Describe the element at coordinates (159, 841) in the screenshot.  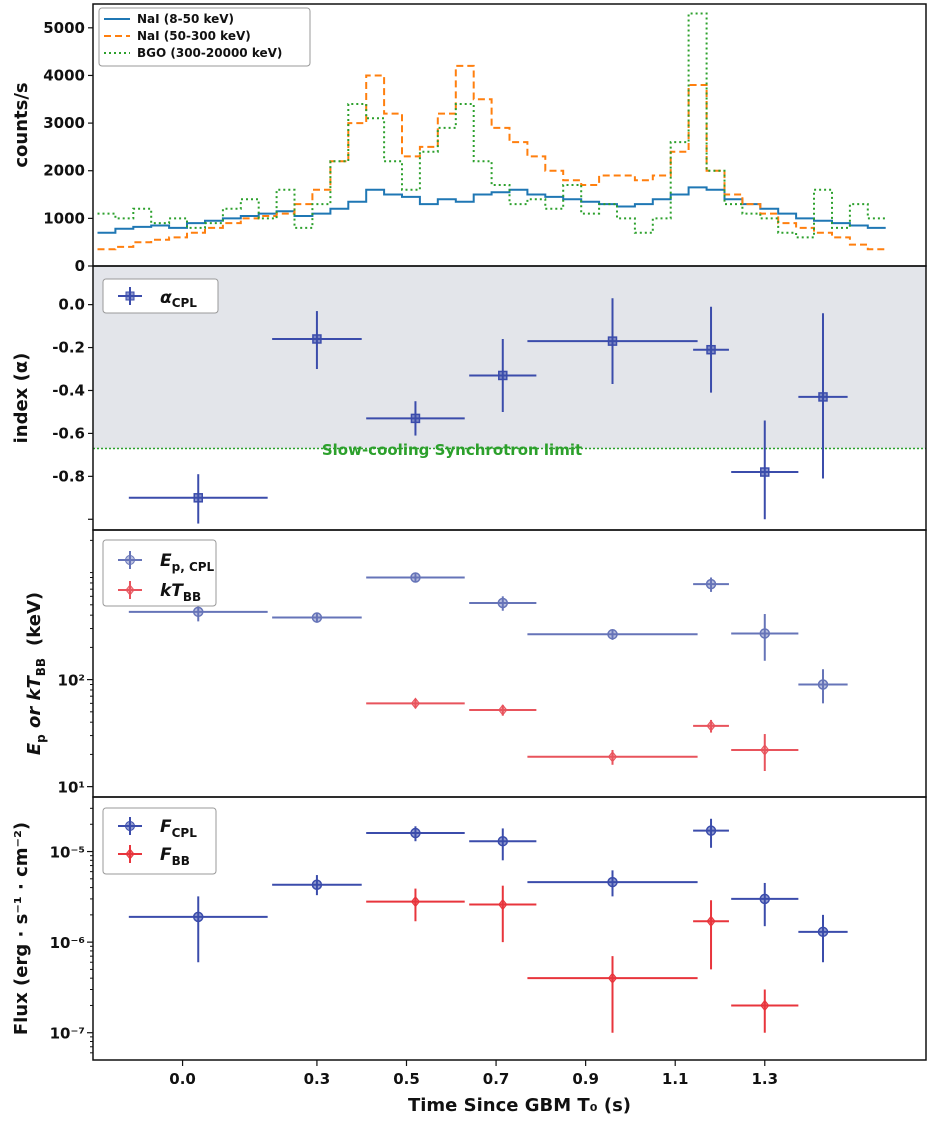
I see `legend-flux: FCPL FBB` at that location.